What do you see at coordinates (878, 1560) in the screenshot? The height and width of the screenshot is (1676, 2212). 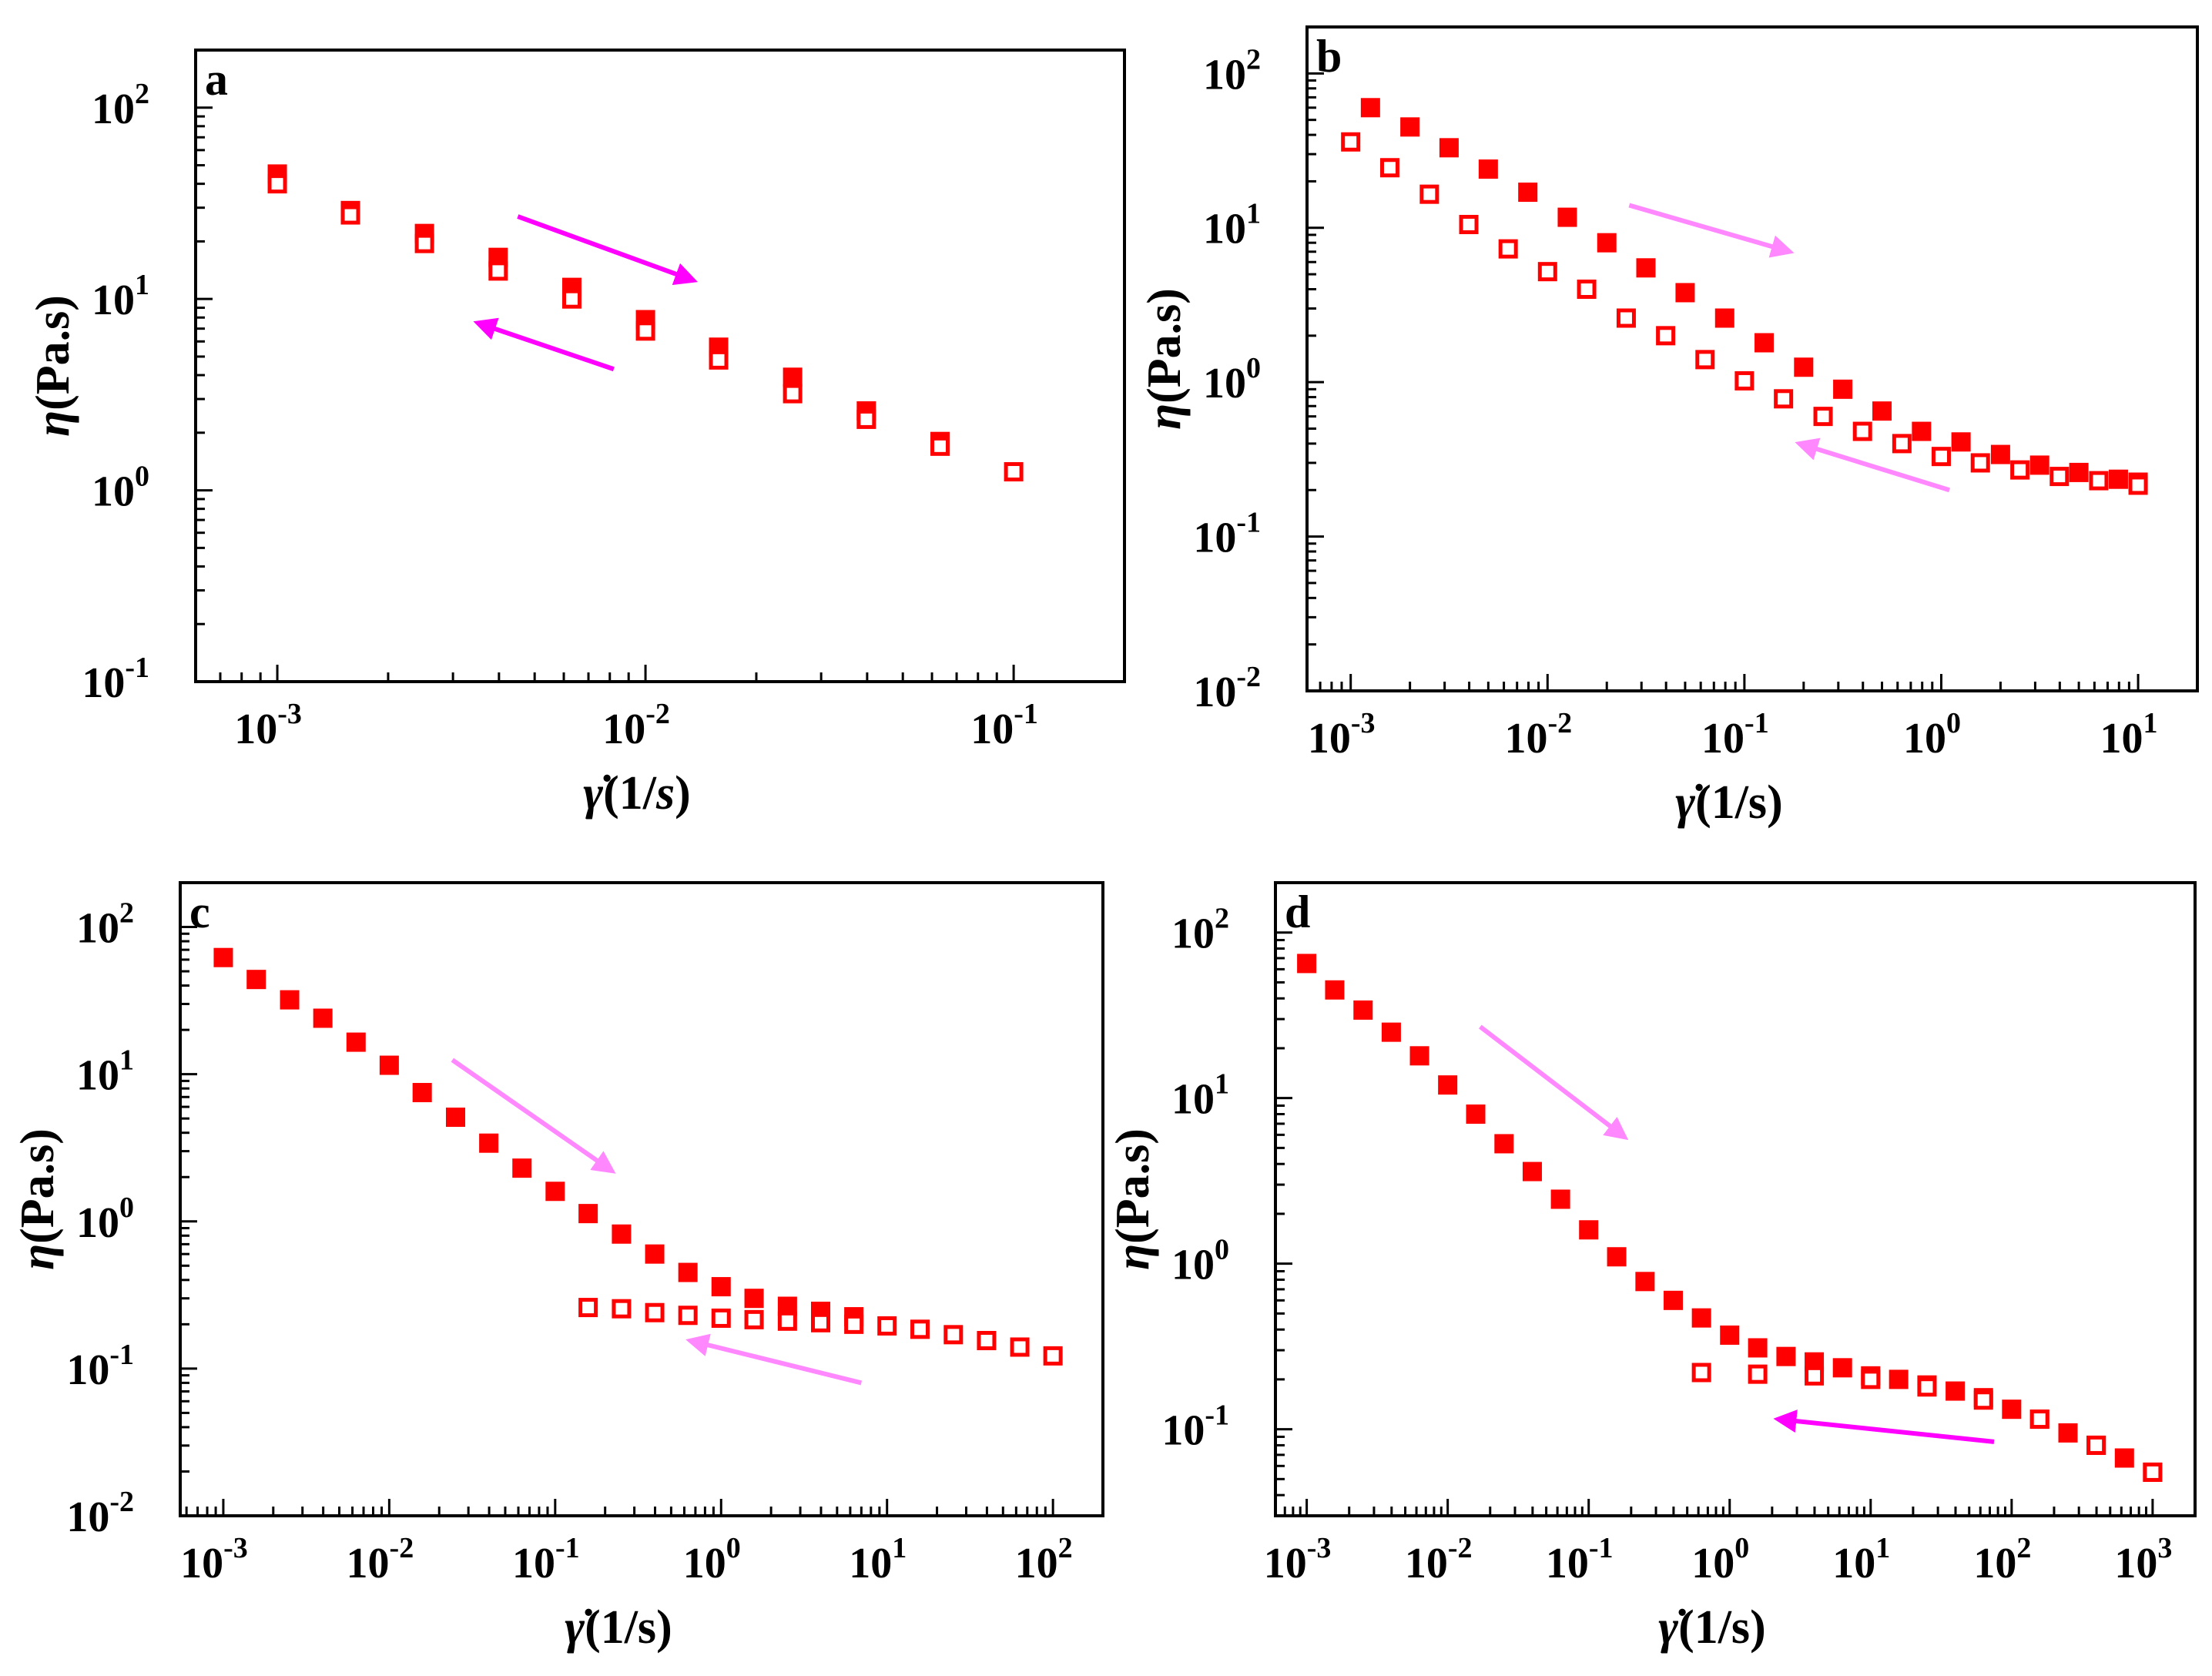 I see `x-tick-label: 10¹` at bounding box center [878, 1560].